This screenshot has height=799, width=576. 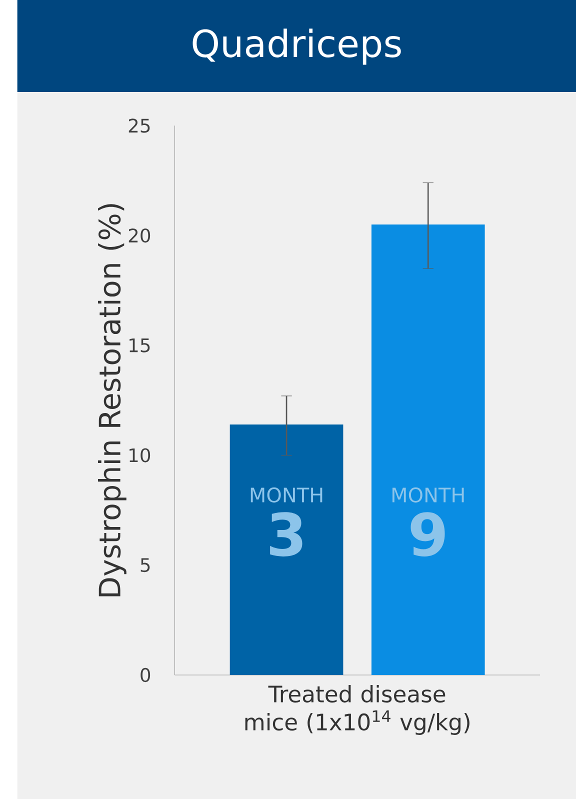 What do you see at coordinates (112, 400) in the screenshot?
I see `y-axis-title: Dystrophin Restoration (%)` at bounding box center [112, 400].